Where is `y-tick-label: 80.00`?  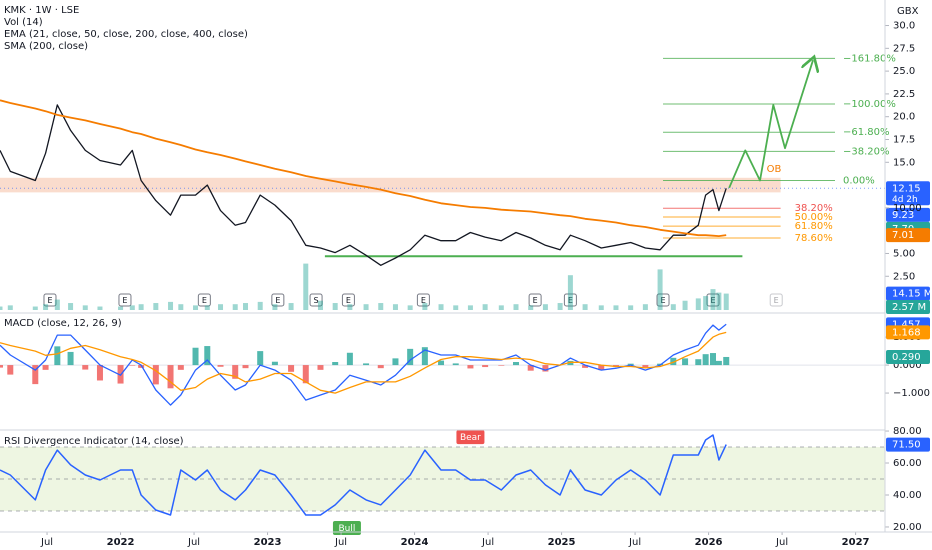 y-tick-label: 80.00 is located at coordinates (907, 431).